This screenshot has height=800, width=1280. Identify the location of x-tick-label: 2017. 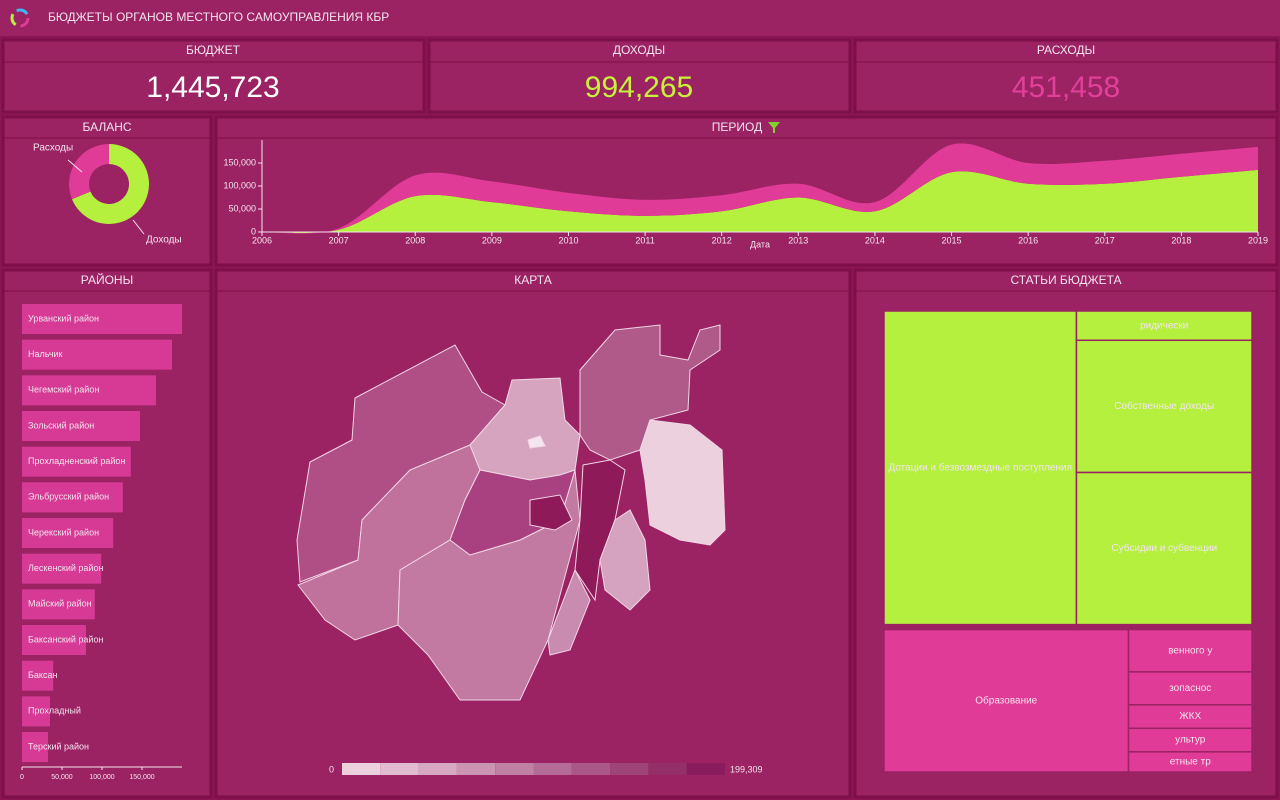
(1105, 240).